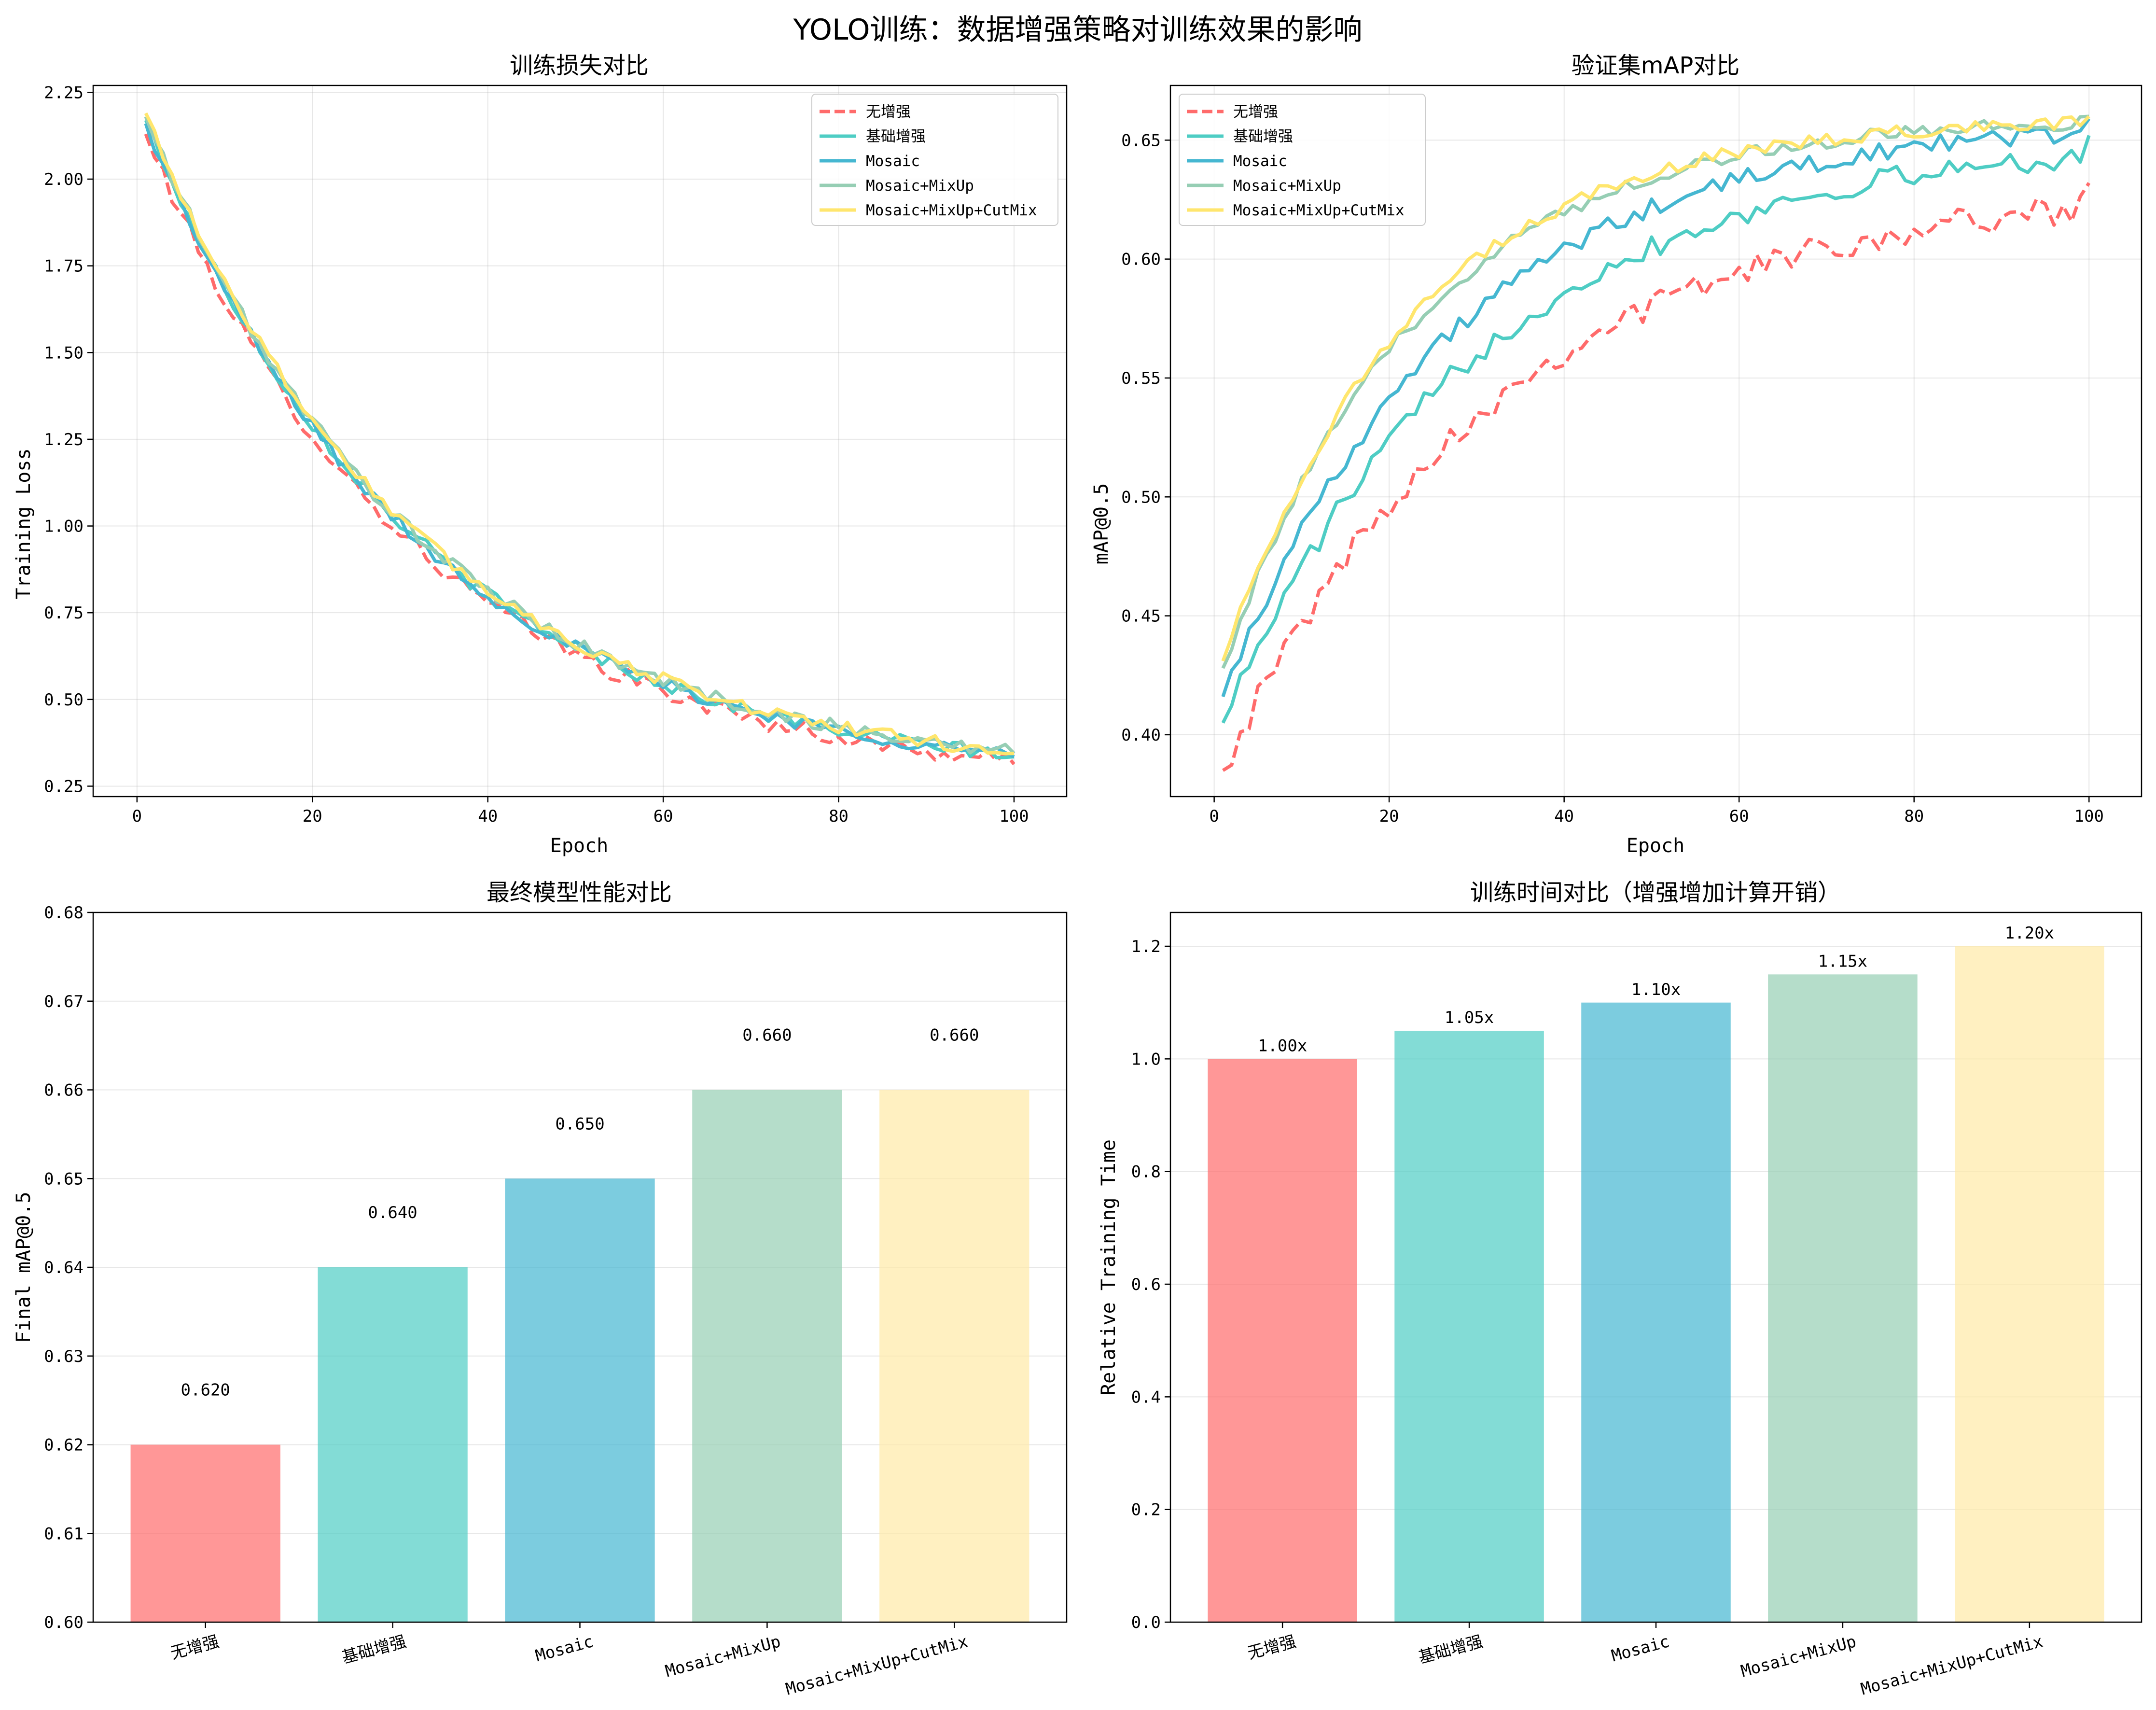 The width and height of the screenshot is (2156, 1710). What do you see at coordinates (1389, 816) in the screenshot?
I see `map-chart-xtick-label: 20` at bounding box center [1389, 816].